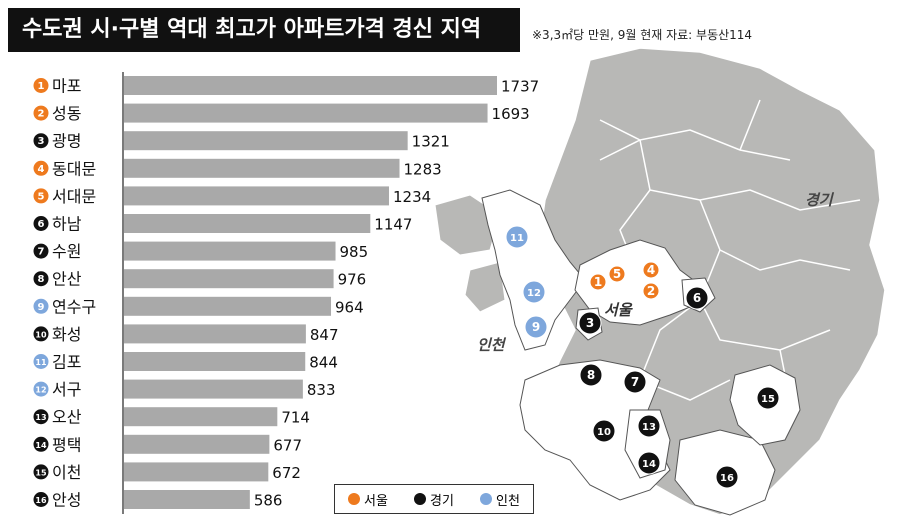  I want to click on chart-row: 4 동대문 1283, so click(237, 168).